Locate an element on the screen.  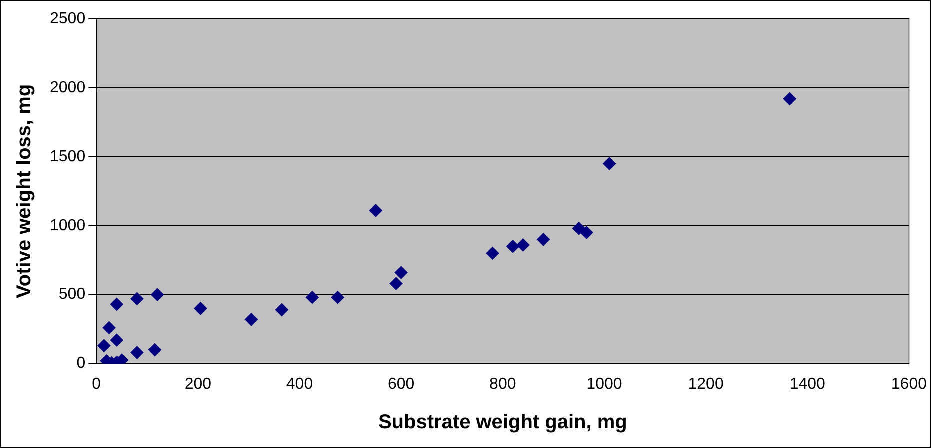
x-tick-label: 200 is located at coordinates (198, 384).